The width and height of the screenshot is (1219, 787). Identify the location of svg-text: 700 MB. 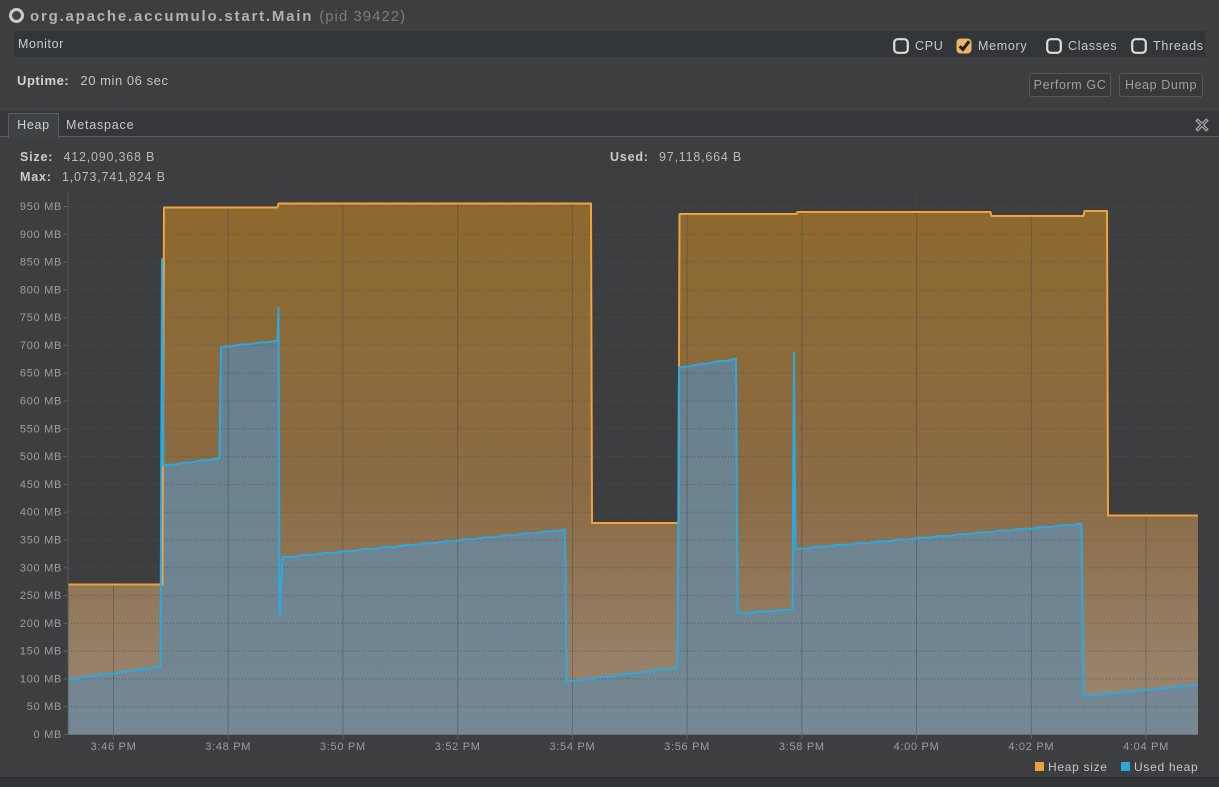
(41, 346).